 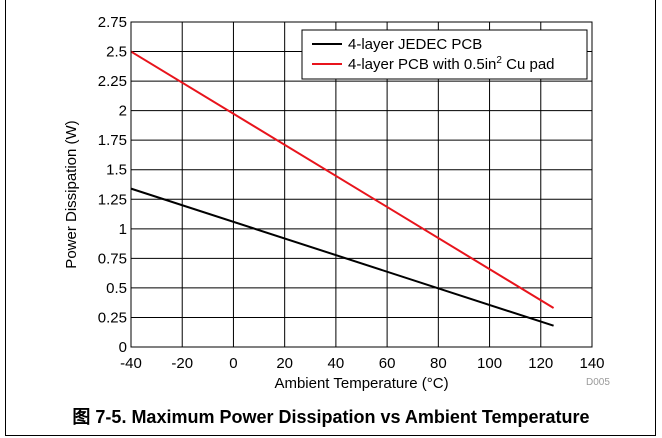 I want to click on x-axis-ticks: -40 -20 0 20 40 60 80 100 120 140, so click(x=362, y=363).